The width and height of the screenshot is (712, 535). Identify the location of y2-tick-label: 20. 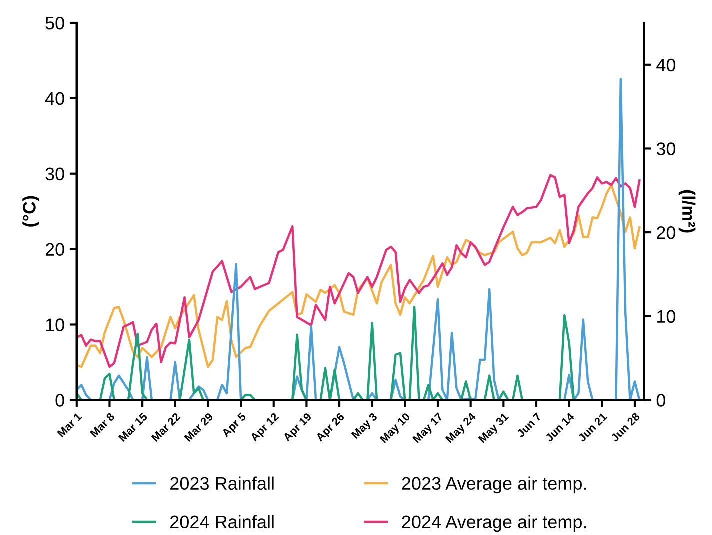
(666, 233).